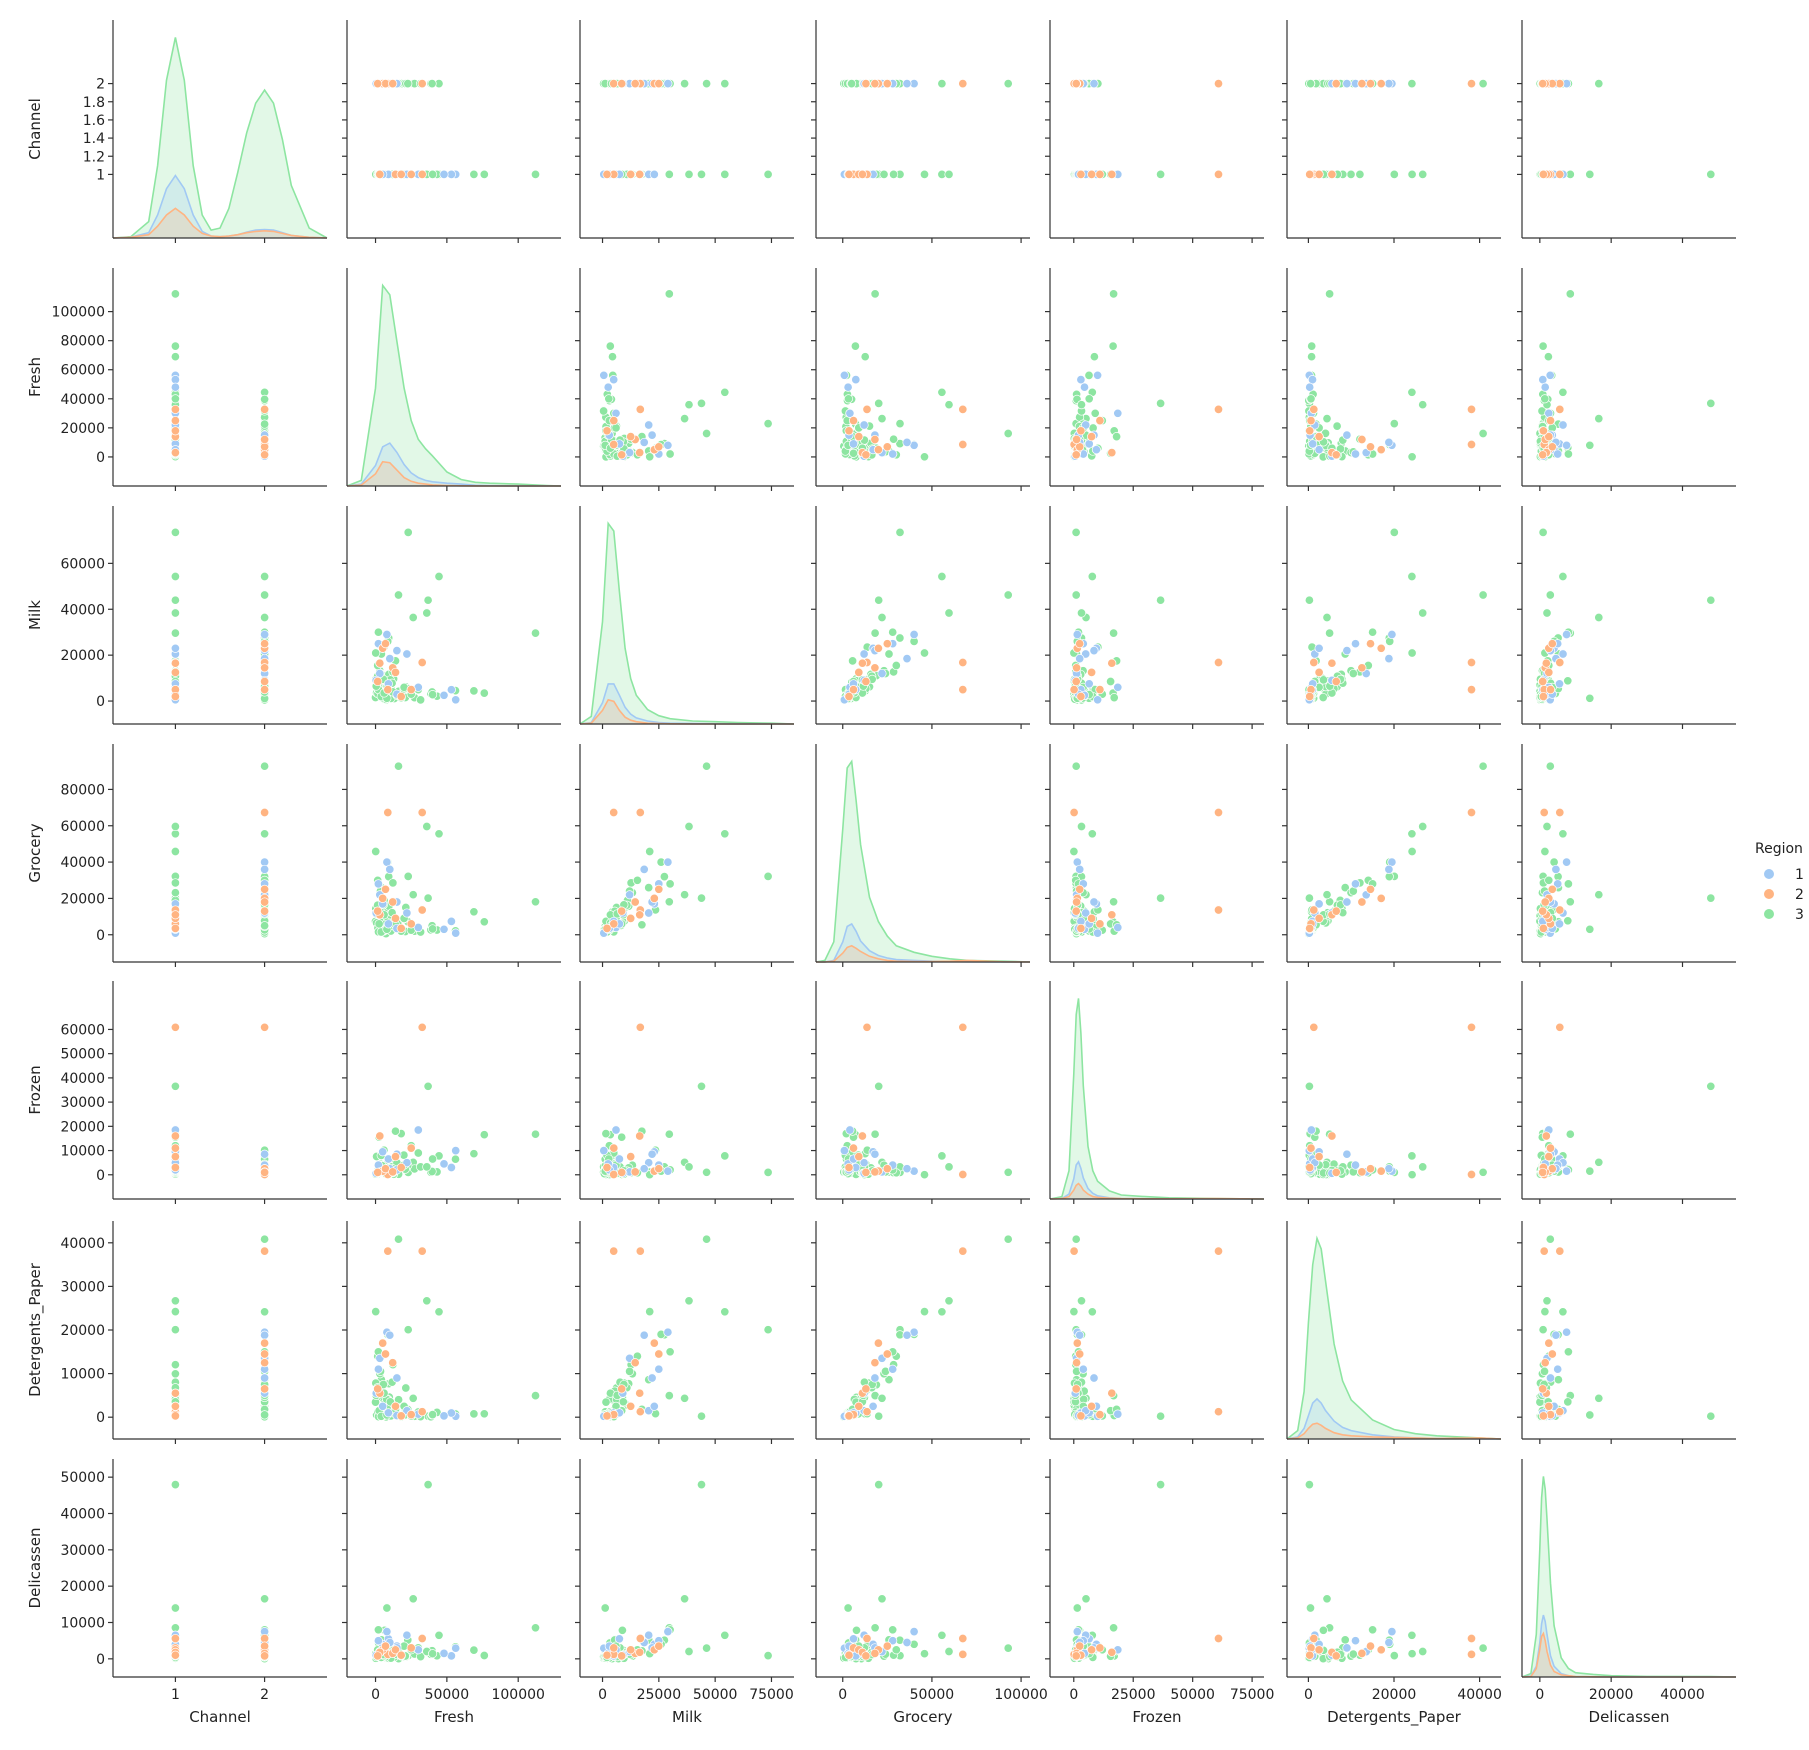 This screenshot has height=1750, width=1809. I want to click on panel-Detergents_Paper-vs-Detergents_Paper, so click(1394, 1332).